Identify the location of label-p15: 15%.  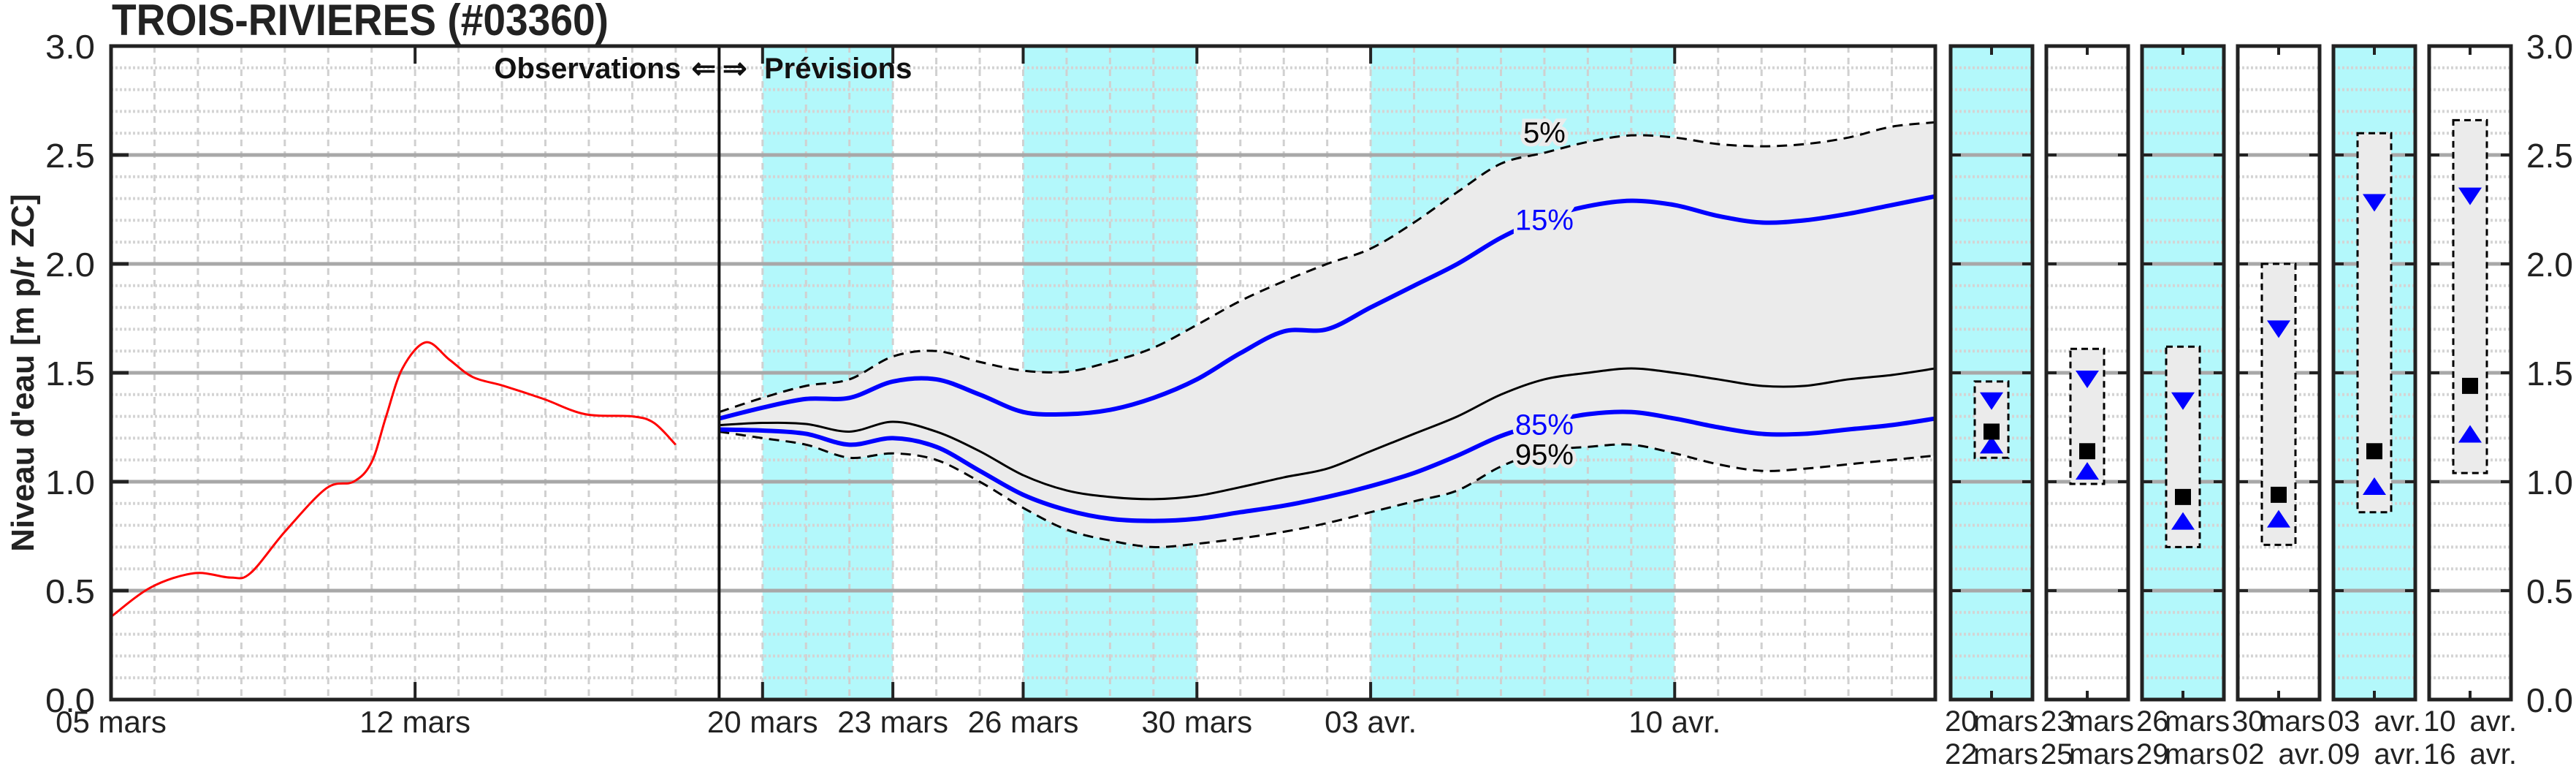
(1544, 220).